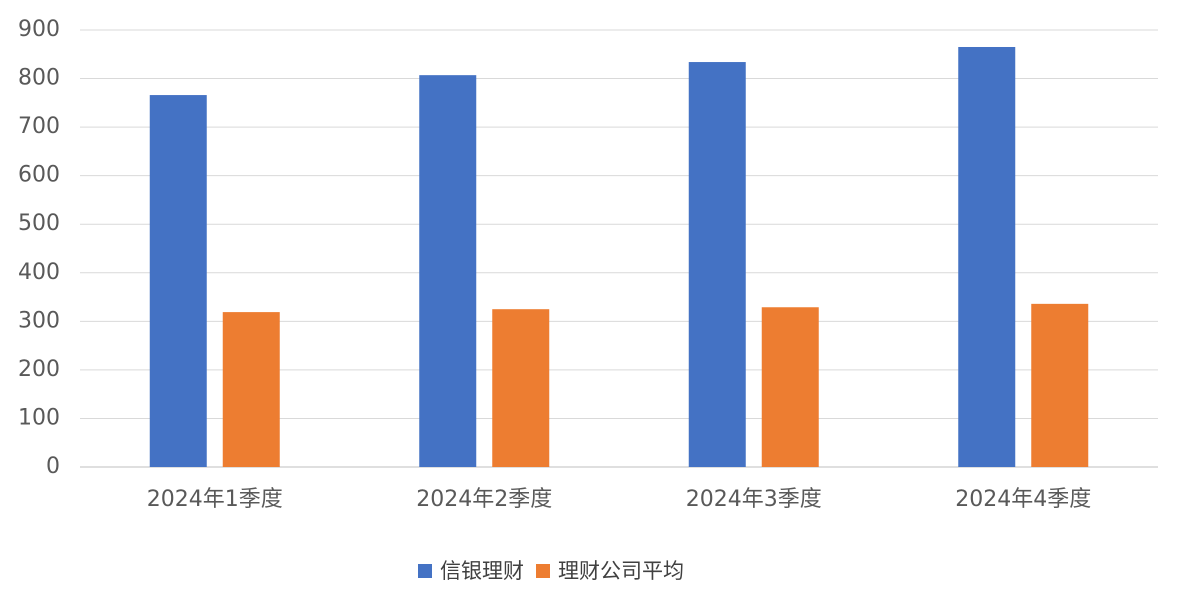 This screenshot has height=616, width=1194. I want to click on x-tick-label: 2024年1季度, so click(215, 499).